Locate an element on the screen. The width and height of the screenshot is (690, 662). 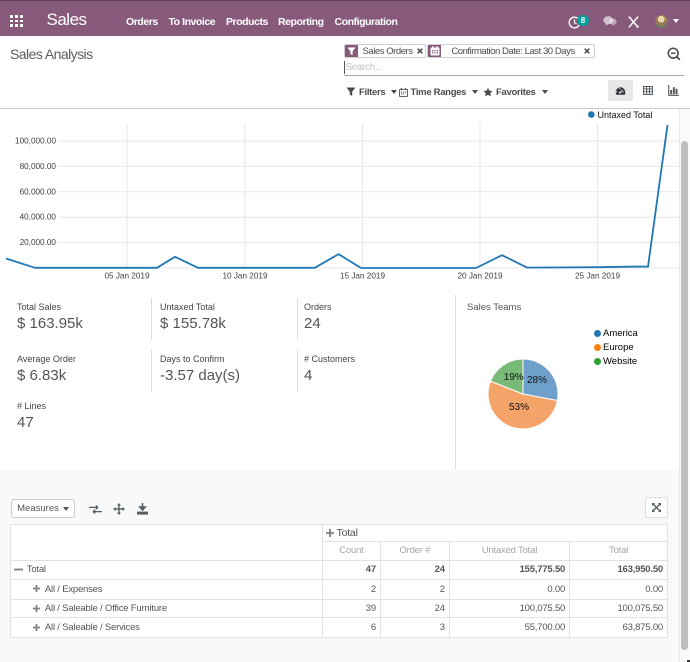
svg-text: 15 Jan 2019 is located at coordinates (363, 276).